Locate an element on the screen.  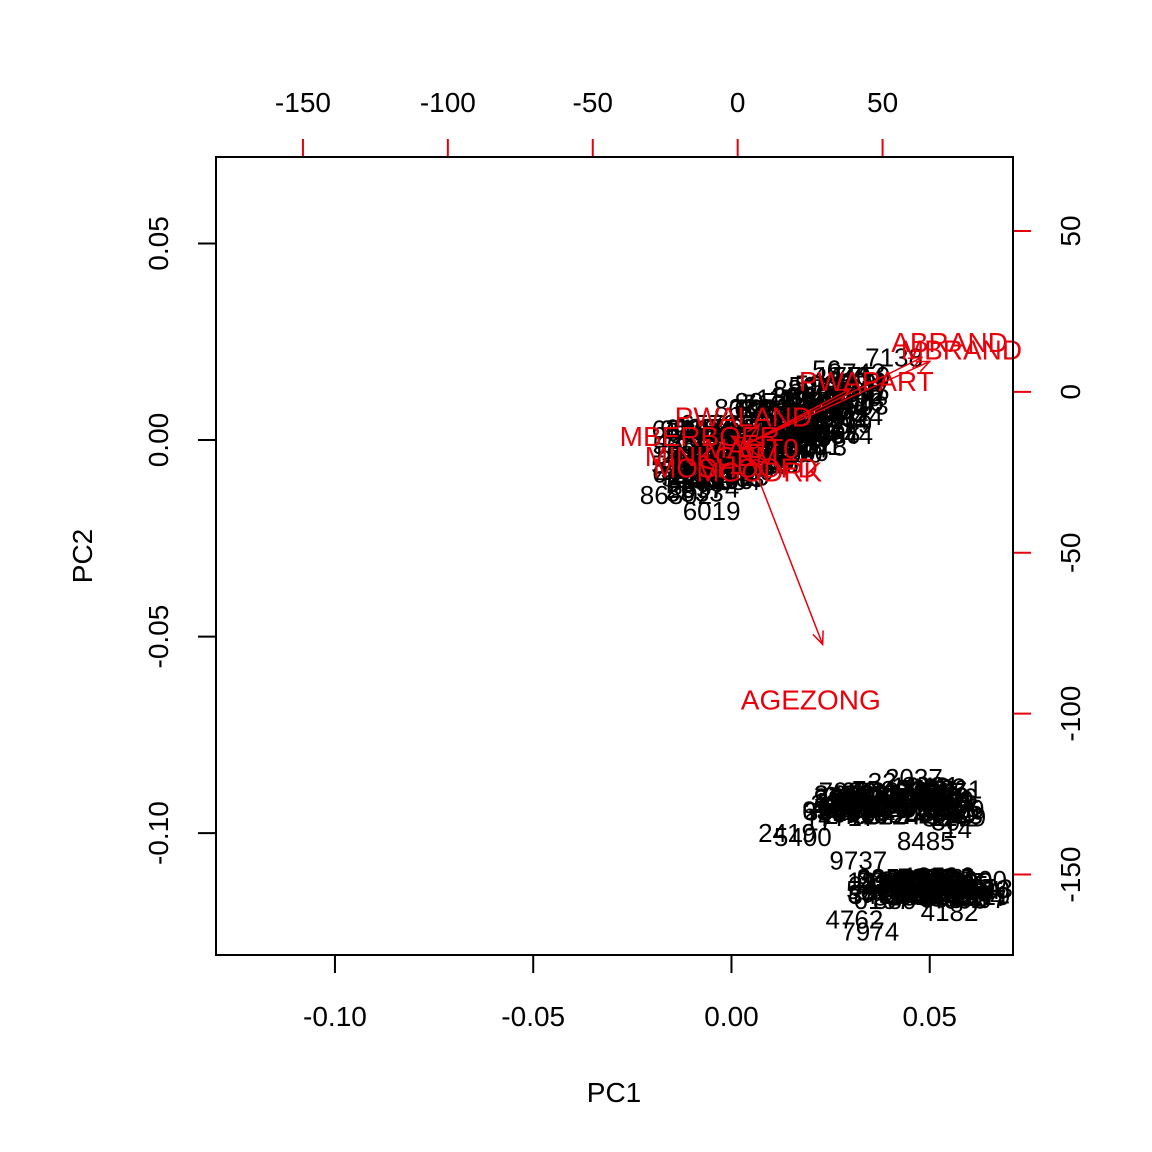
observation-label: 1964 is located at coordinates (764, 409).